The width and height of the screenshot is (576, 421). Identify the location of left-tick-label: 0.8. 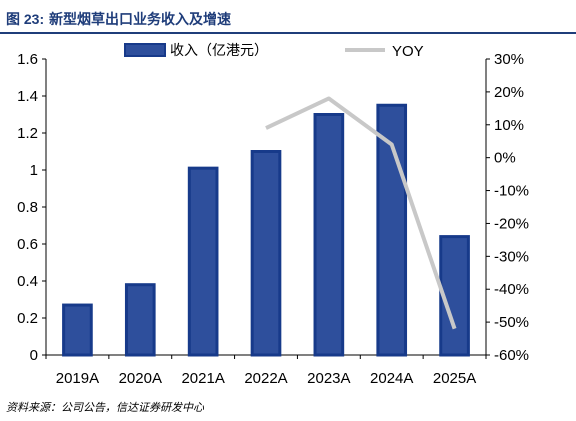
(27, 207).